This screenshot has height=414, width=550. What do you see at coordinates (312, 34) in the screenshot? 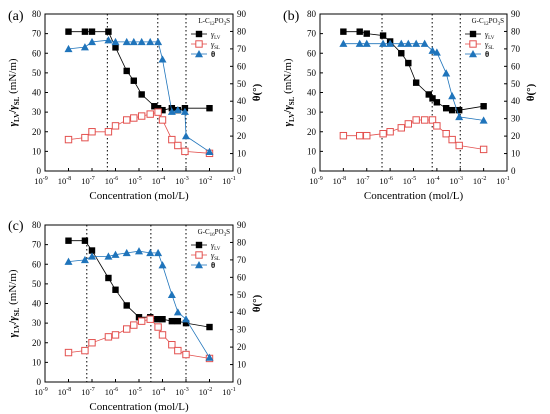
I see `y-left-tick-label: 70` at bounding box center [312, 34].